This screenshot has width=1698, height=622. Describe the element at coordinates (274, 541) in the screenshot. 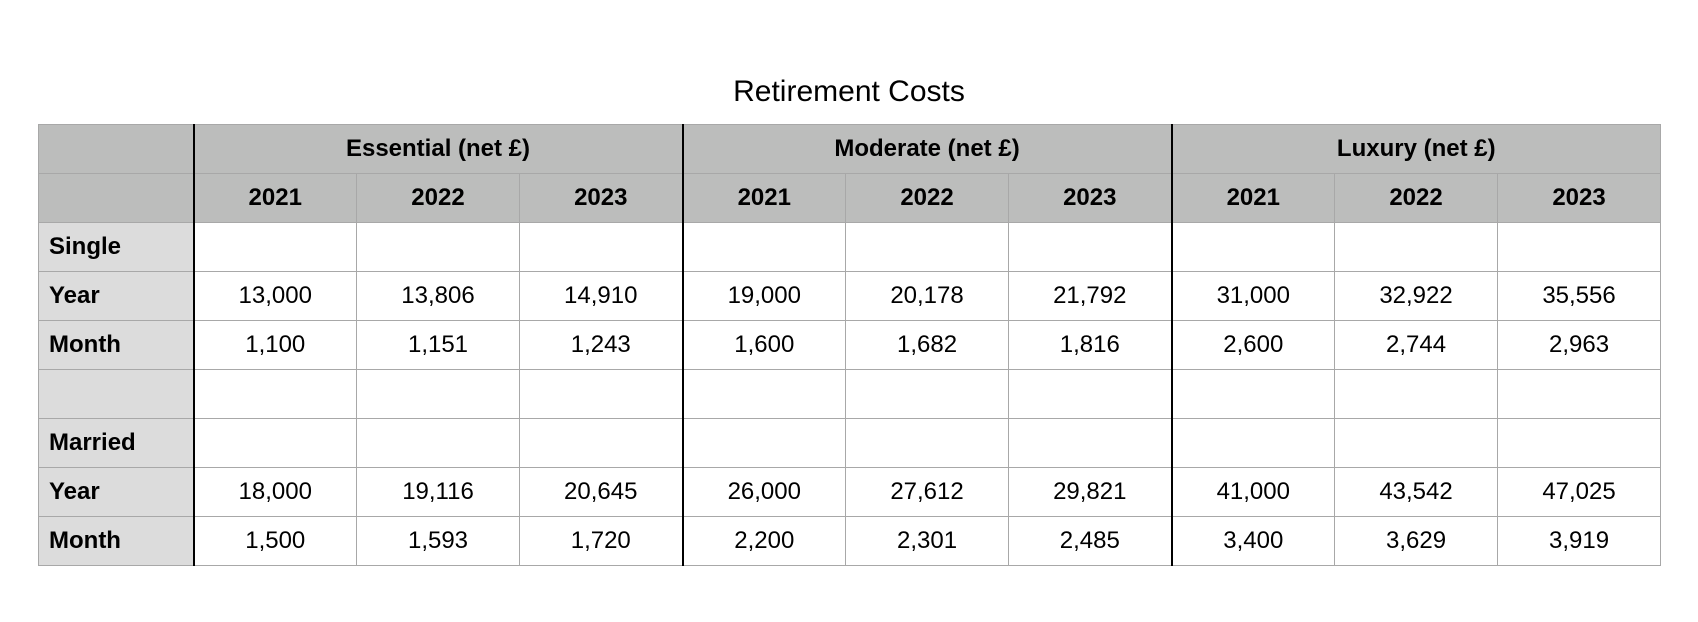

I see `table-cell: 1,500` at that location.